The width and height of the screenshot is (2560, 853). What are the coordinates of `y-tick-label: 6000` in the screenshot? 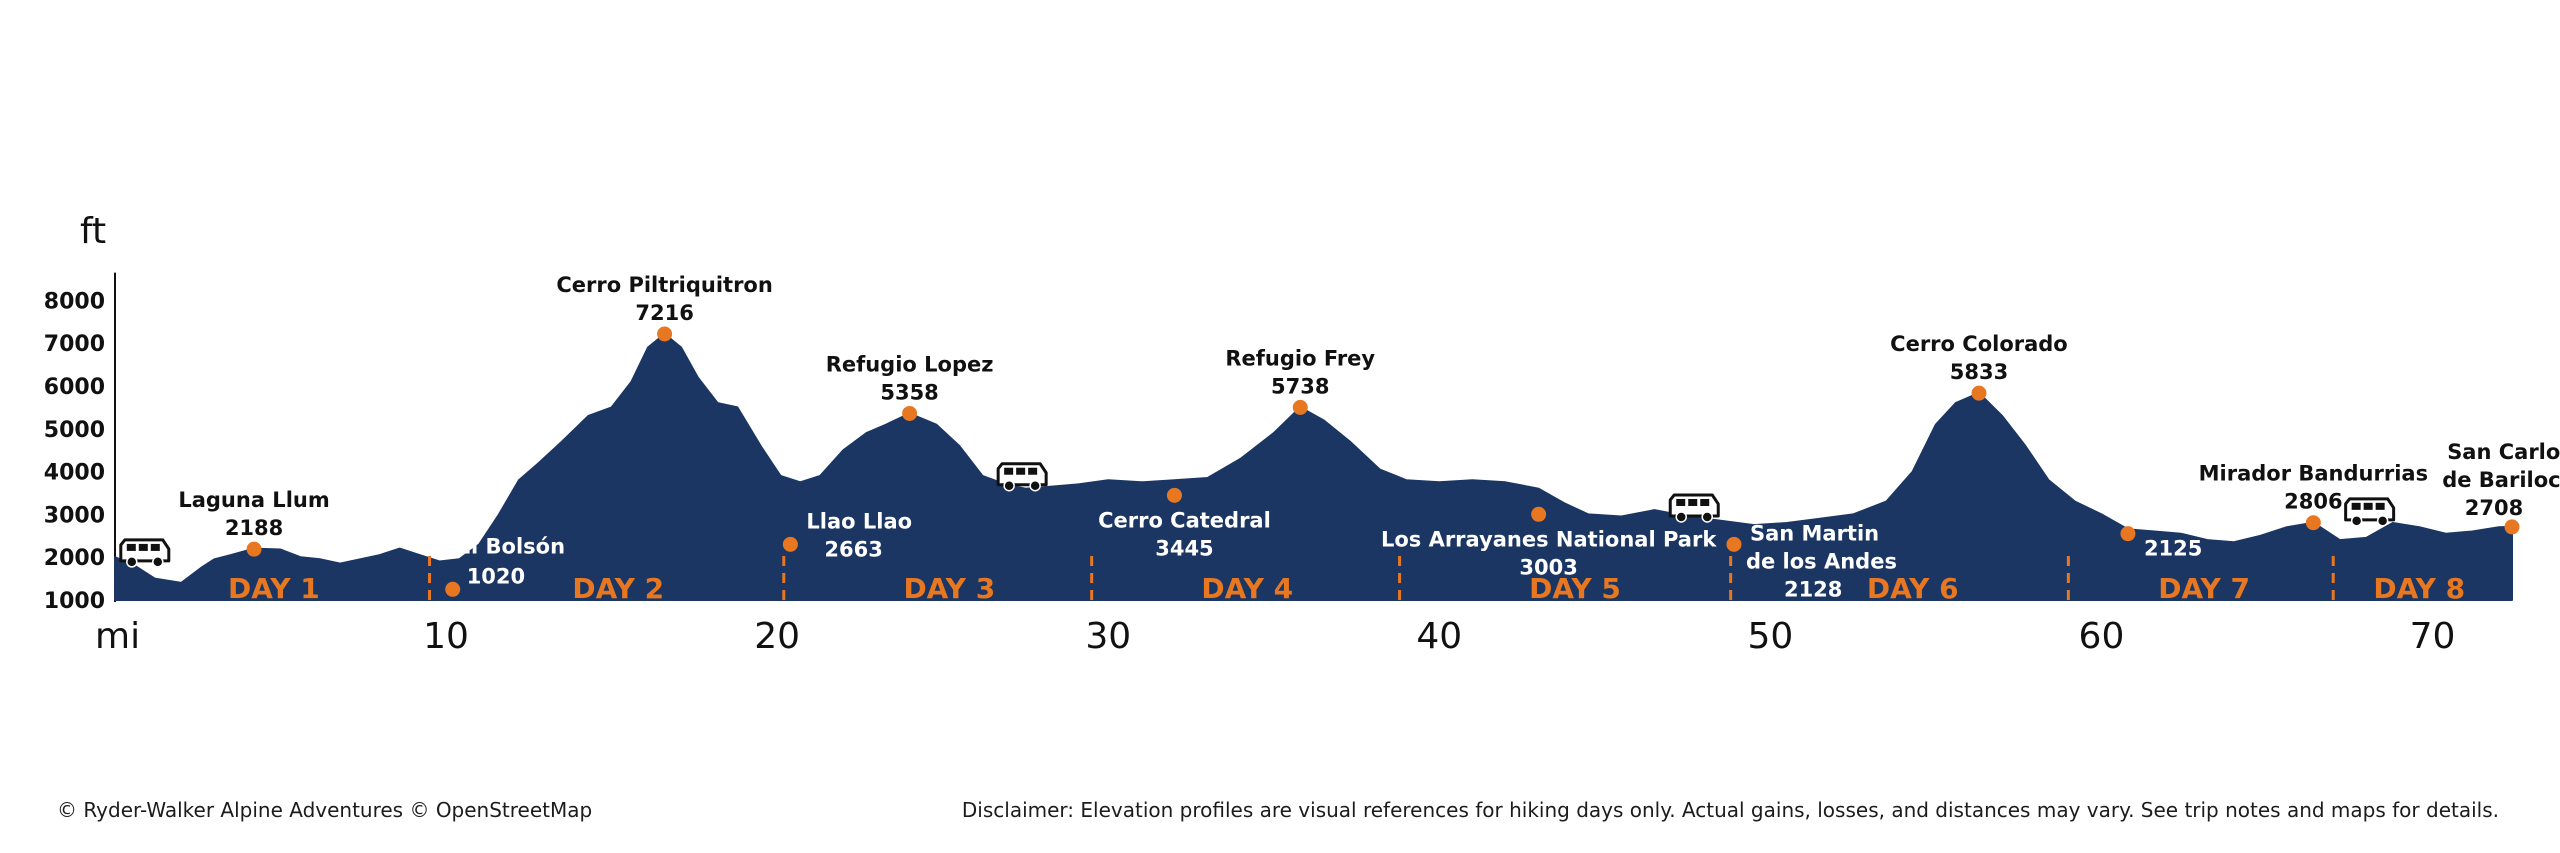 It's located at (74, 387).